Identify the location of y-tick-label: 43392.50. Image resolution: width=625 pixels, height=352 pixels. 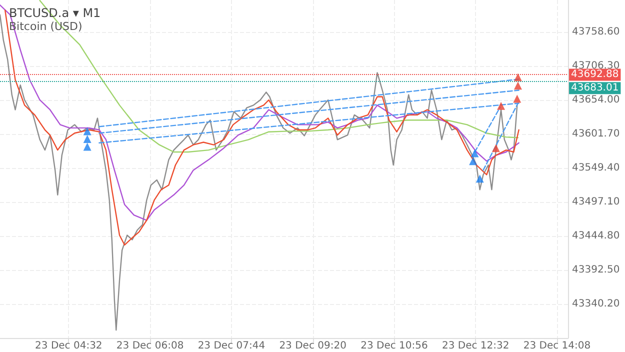
(596, 270).